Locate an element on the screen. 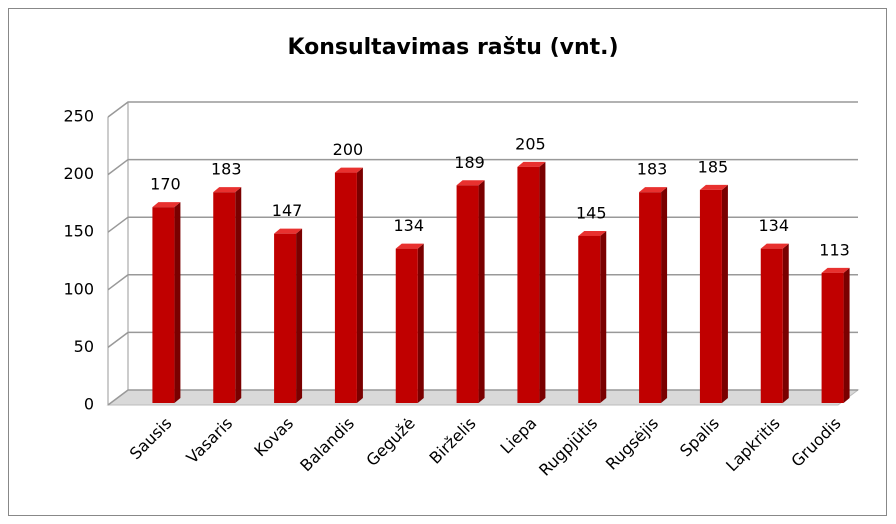 This screenshot has width=896, height=524. data-label: 200 is located at coordinates (348, 149).